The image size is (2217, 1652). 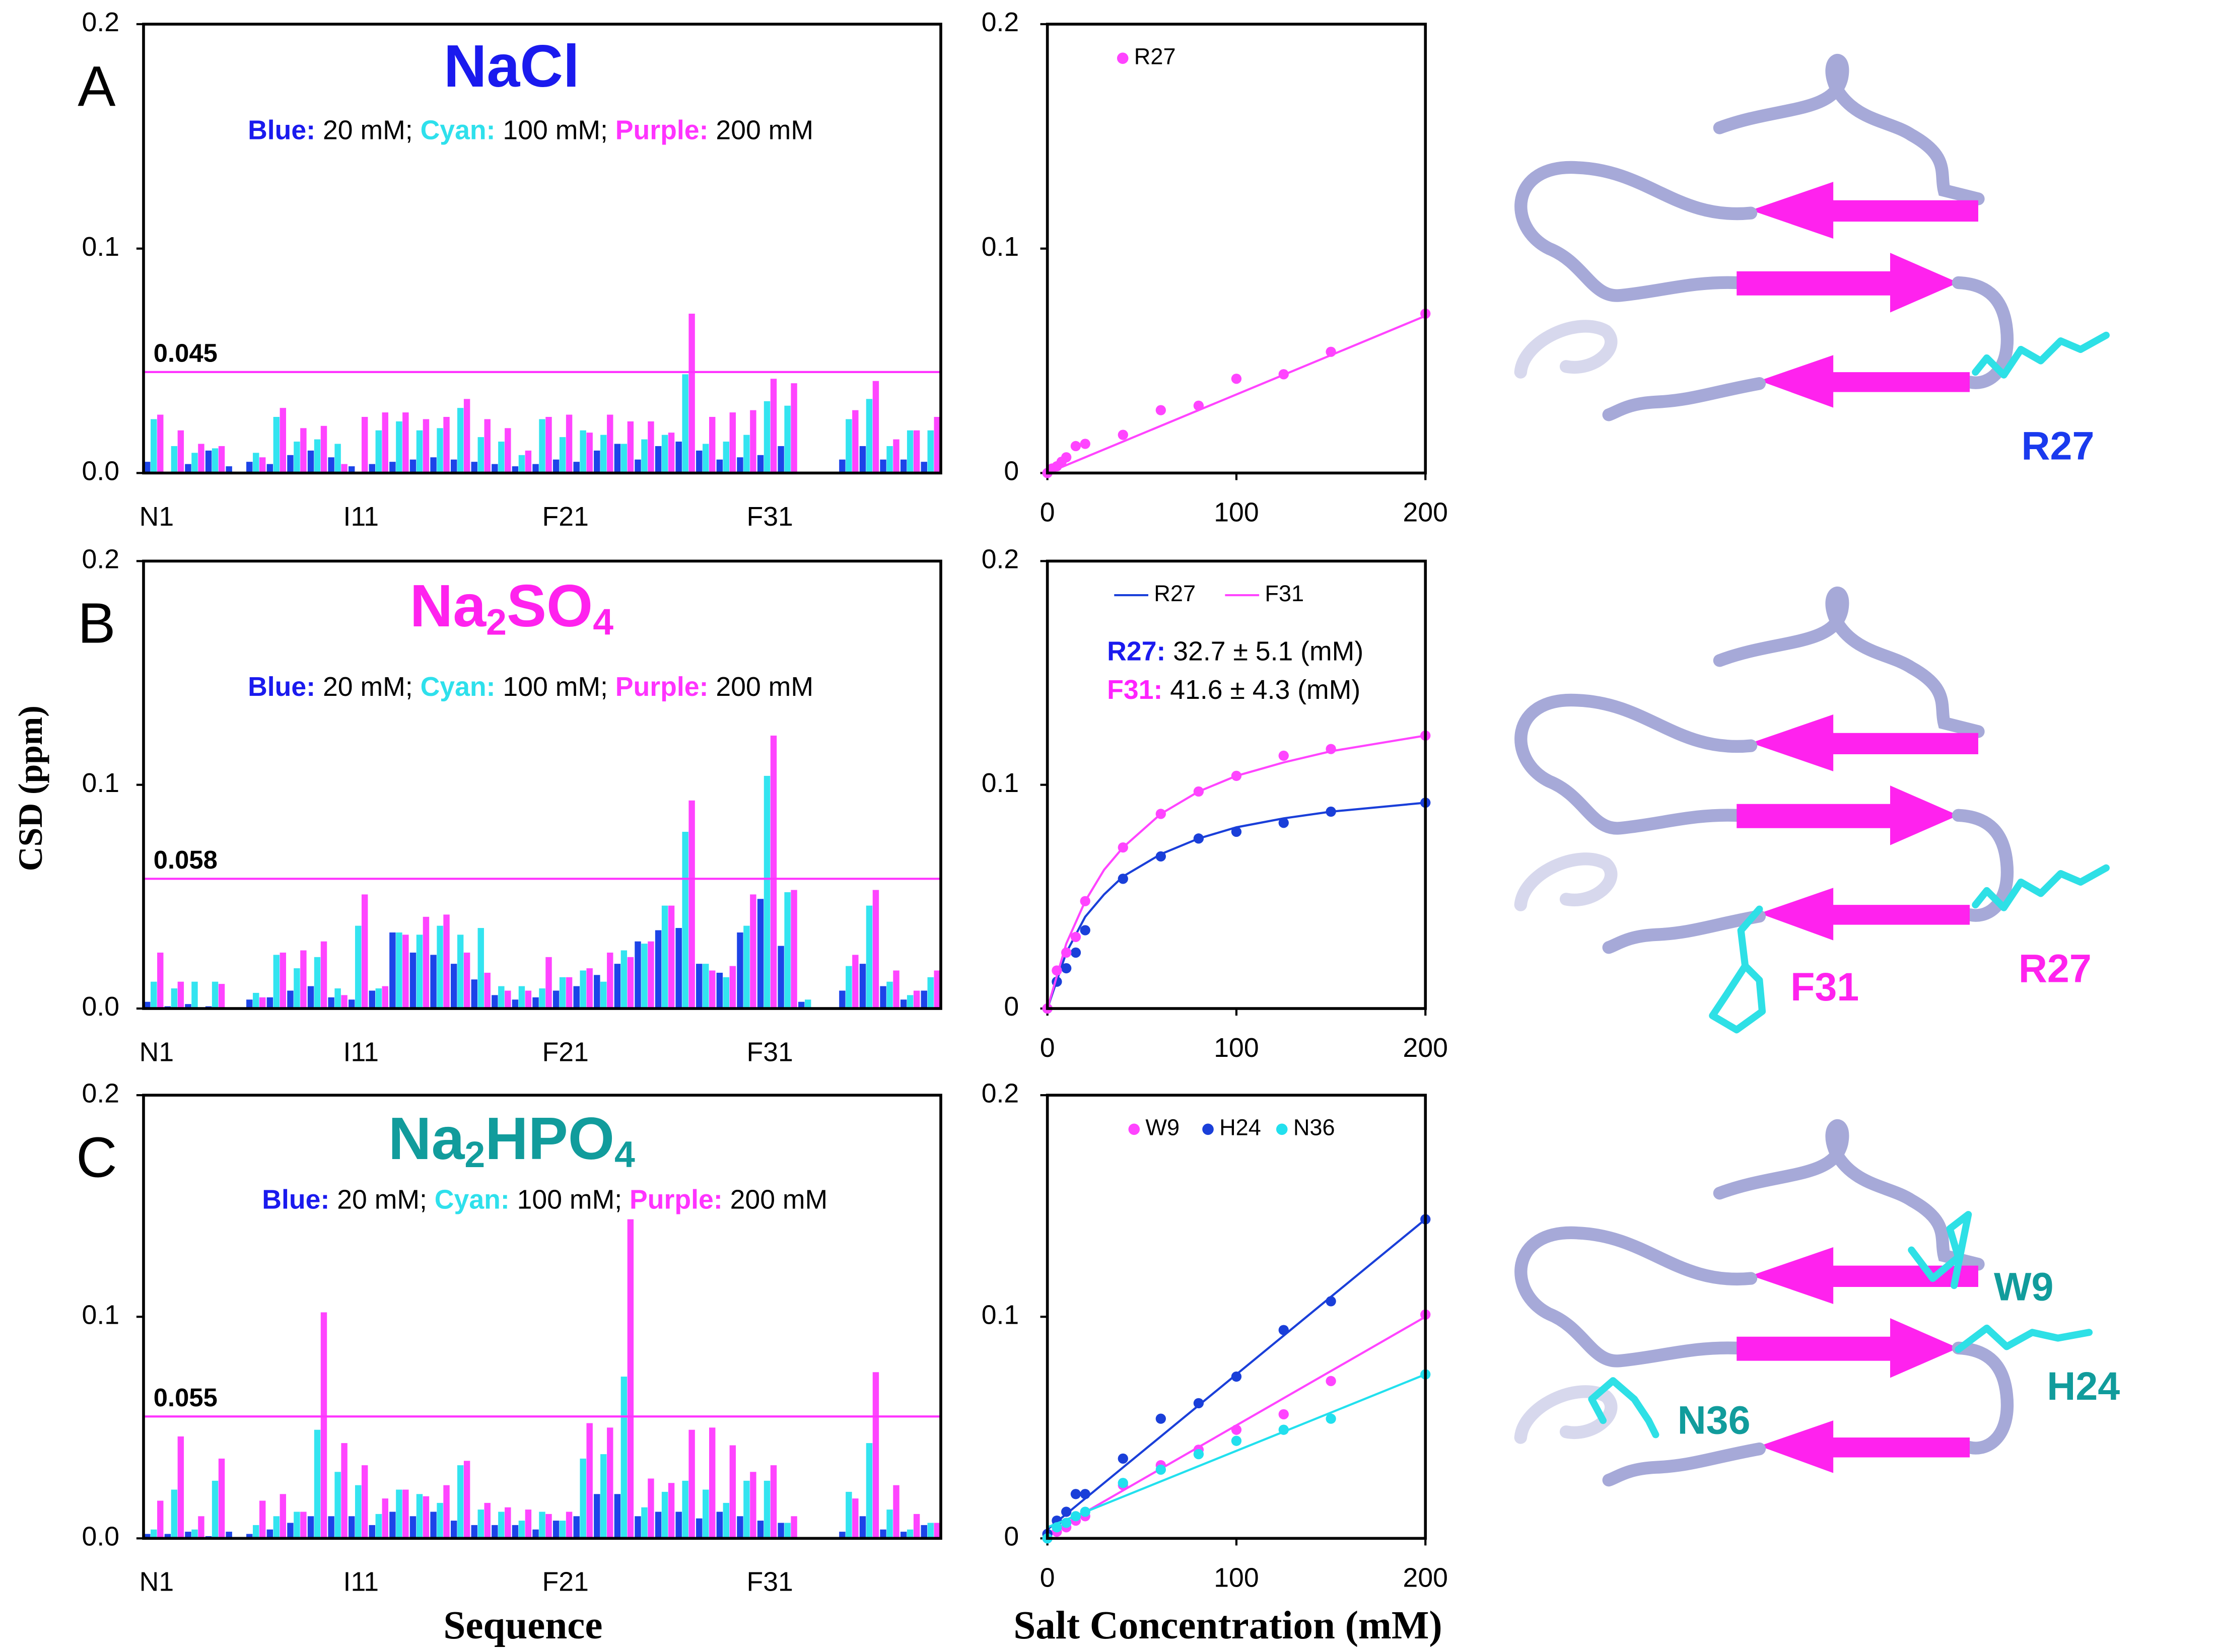 I want to click on threshold-label: 0.058, so click(x=186, y=859).